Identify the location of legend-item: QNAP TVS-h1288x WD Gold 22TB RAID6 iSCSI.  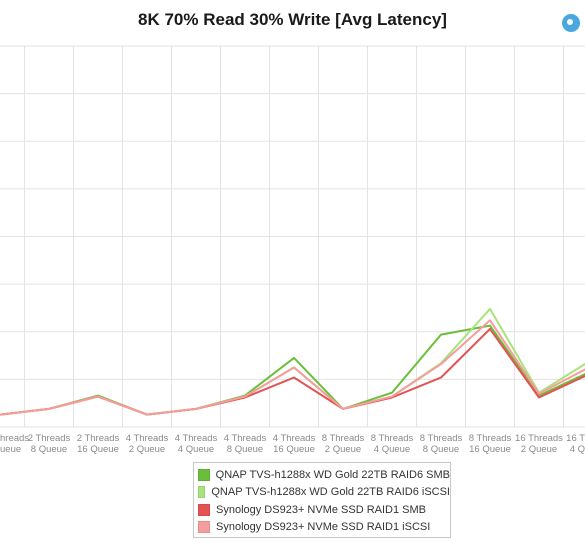
(324, 493).